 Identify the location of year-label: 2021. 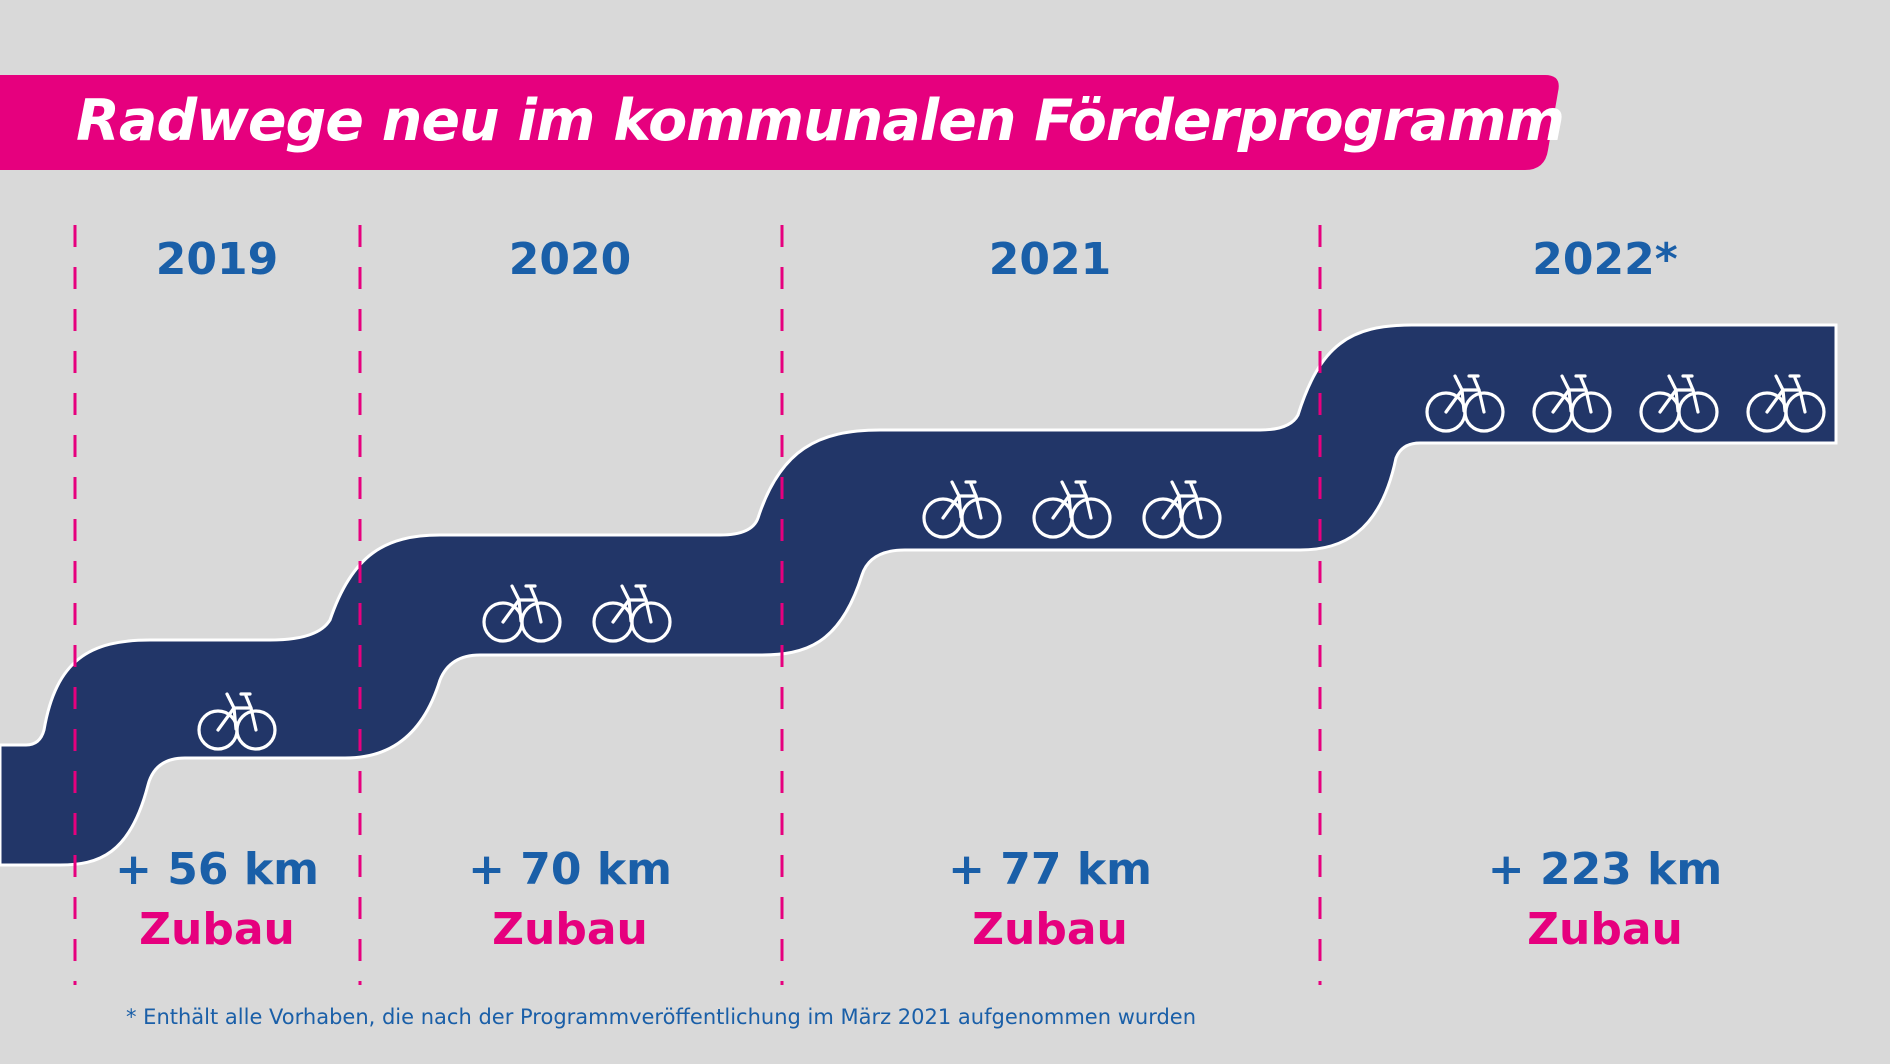
(1050, 259).